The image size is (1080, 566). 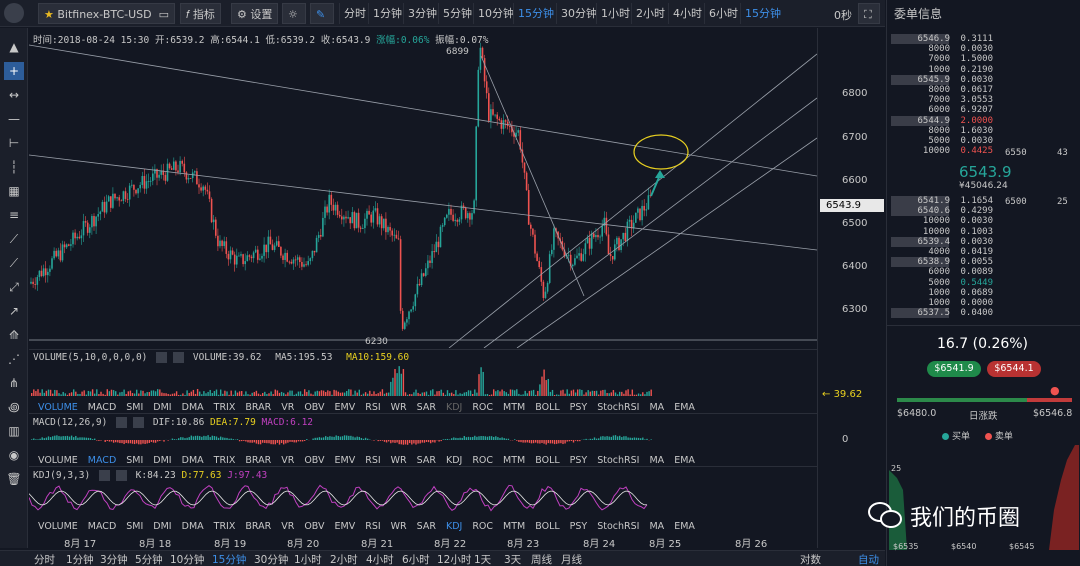 What do you see at coordinates (308, 560) in the screenshot?
I see `bottom-timeframe-tab: 1小时` at bounding box center [308, 560].